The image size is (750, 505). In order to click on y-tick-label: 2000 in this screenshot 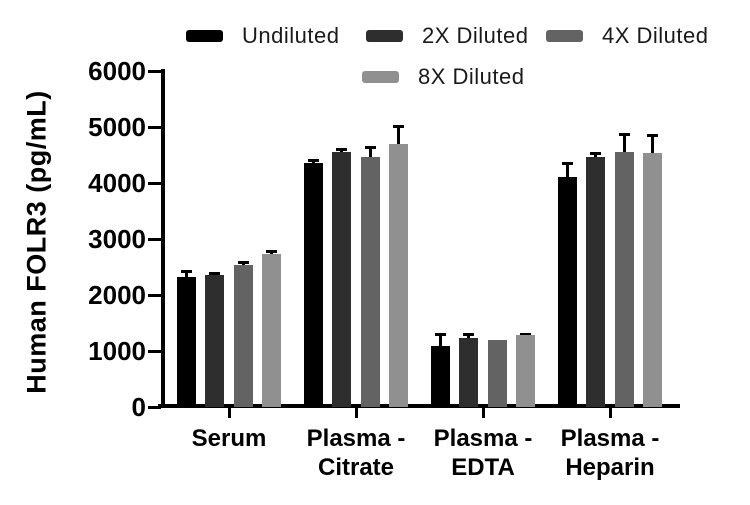, I will do `click(117, 295)`.